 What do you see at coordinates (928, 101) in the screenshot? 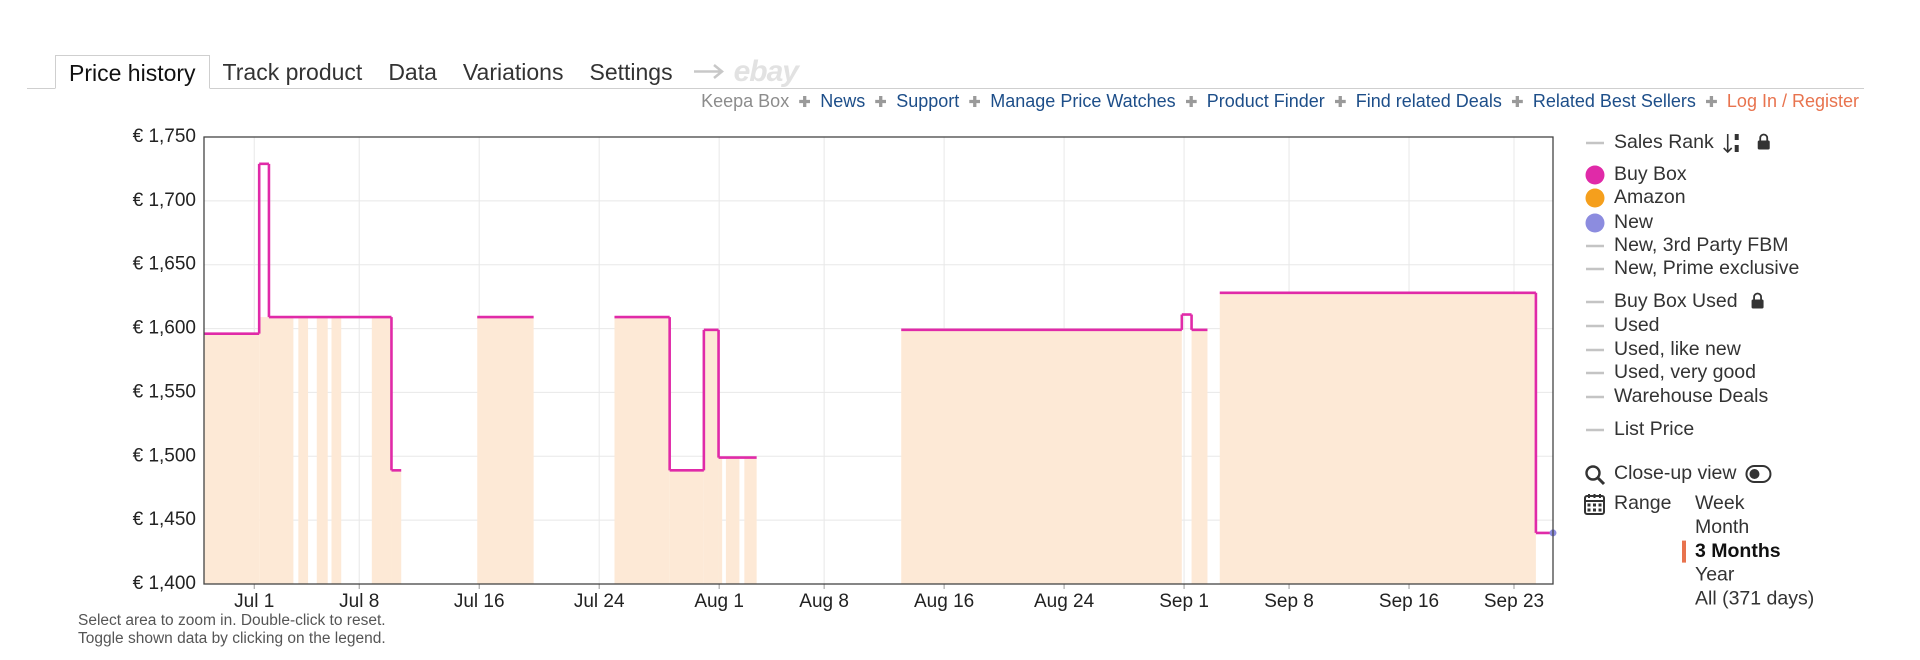
I see `link: Support` at bounding box center [928, 101].